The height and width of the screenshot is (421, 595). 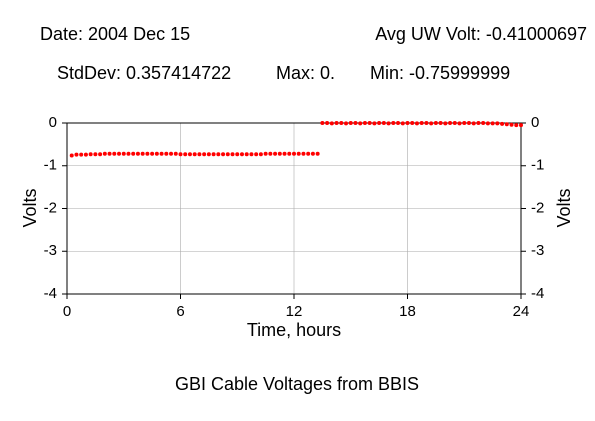 I want to click on chart-title: GBI Cable Voltages from BBIS, so click(x=297, y=384).